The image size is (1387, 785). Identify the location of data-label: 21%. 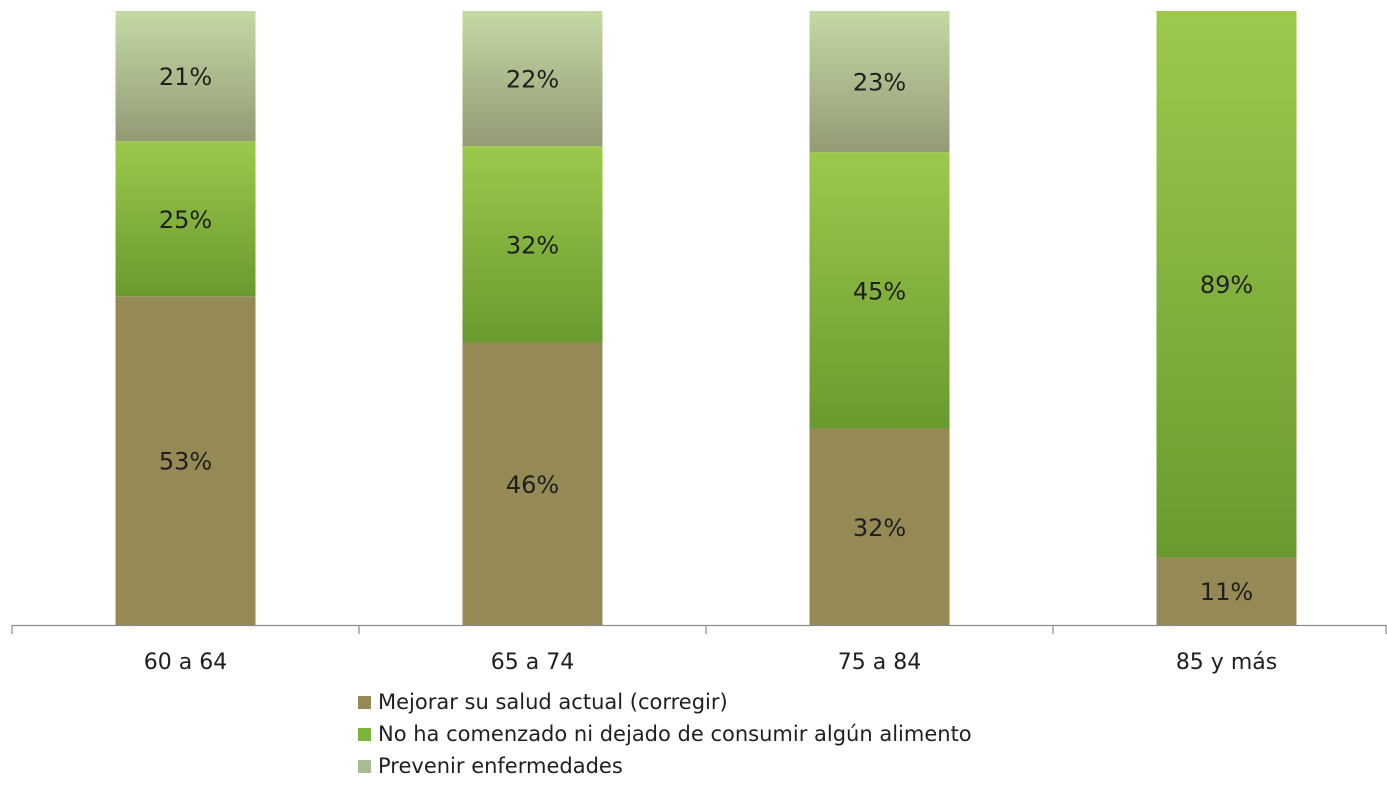
(185, 77).